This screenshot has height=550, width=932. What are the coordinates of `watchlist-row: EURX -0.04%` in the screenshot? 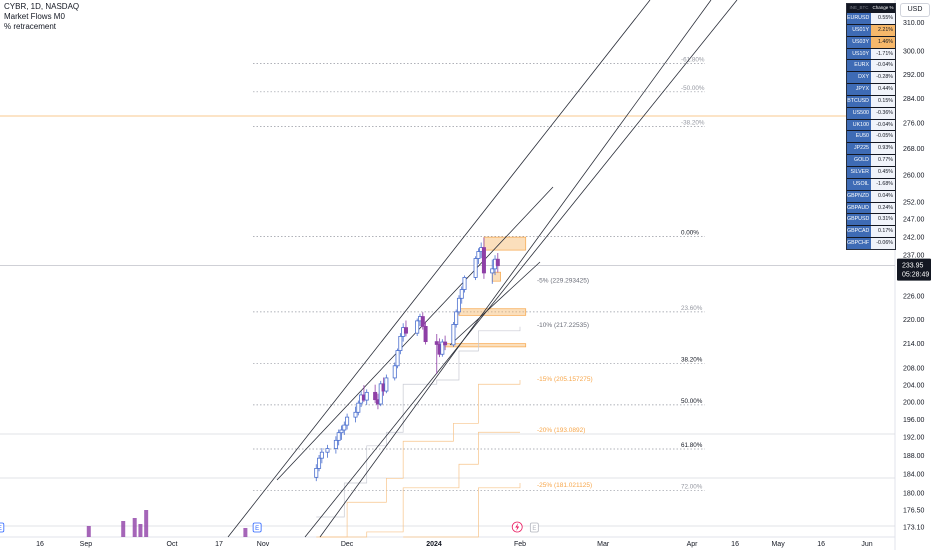 It's located at (871, 65).